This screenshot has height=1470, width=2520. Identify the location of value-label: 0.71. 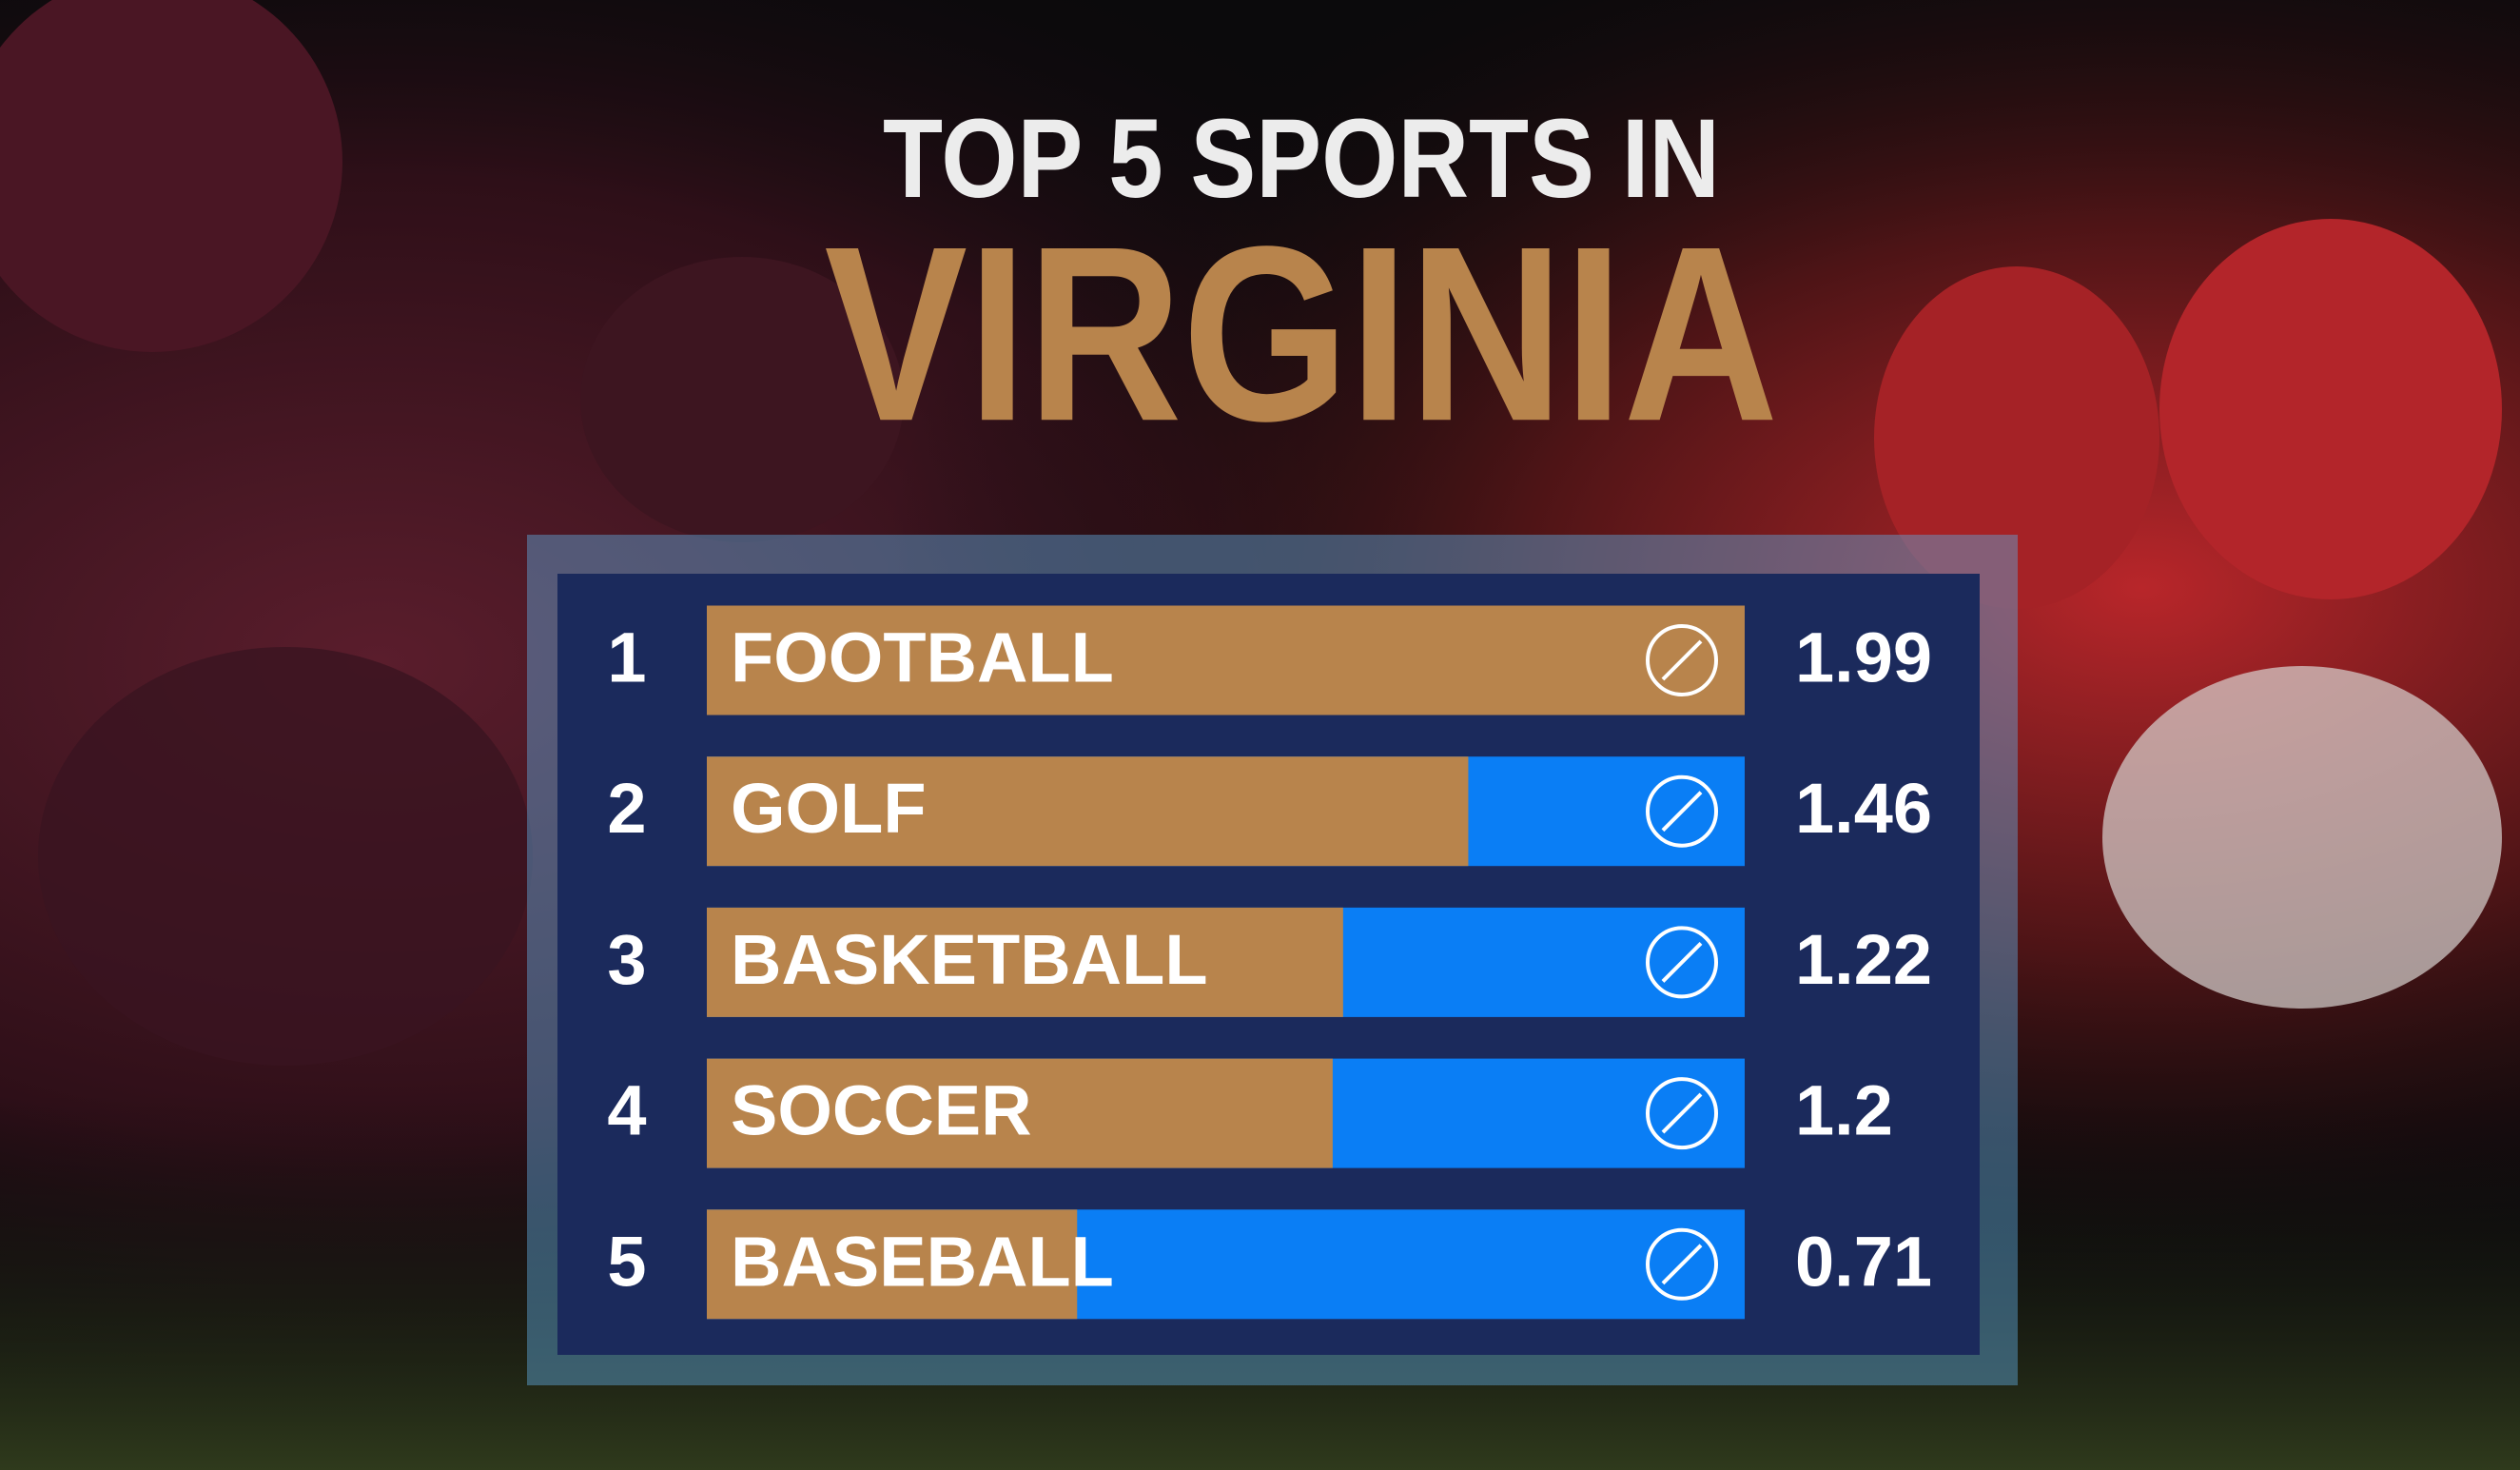
(1864, 1261).